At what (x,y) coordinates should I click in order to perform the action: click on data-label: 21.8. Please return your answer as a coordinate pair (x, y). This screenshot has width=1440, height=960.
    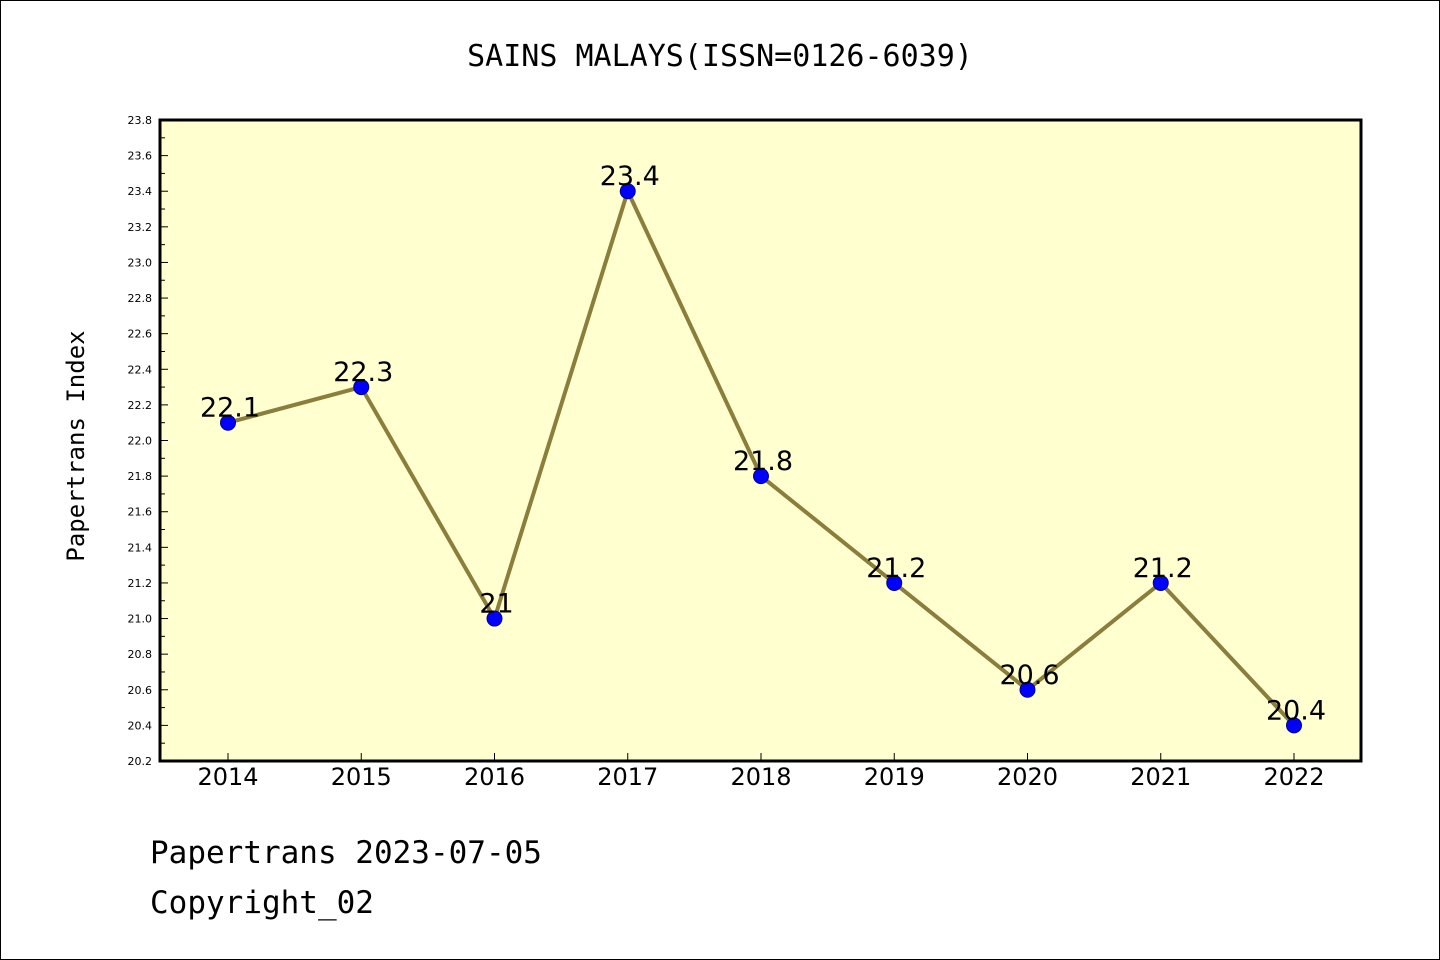
    Looking at the image, I should click on (763, 461).